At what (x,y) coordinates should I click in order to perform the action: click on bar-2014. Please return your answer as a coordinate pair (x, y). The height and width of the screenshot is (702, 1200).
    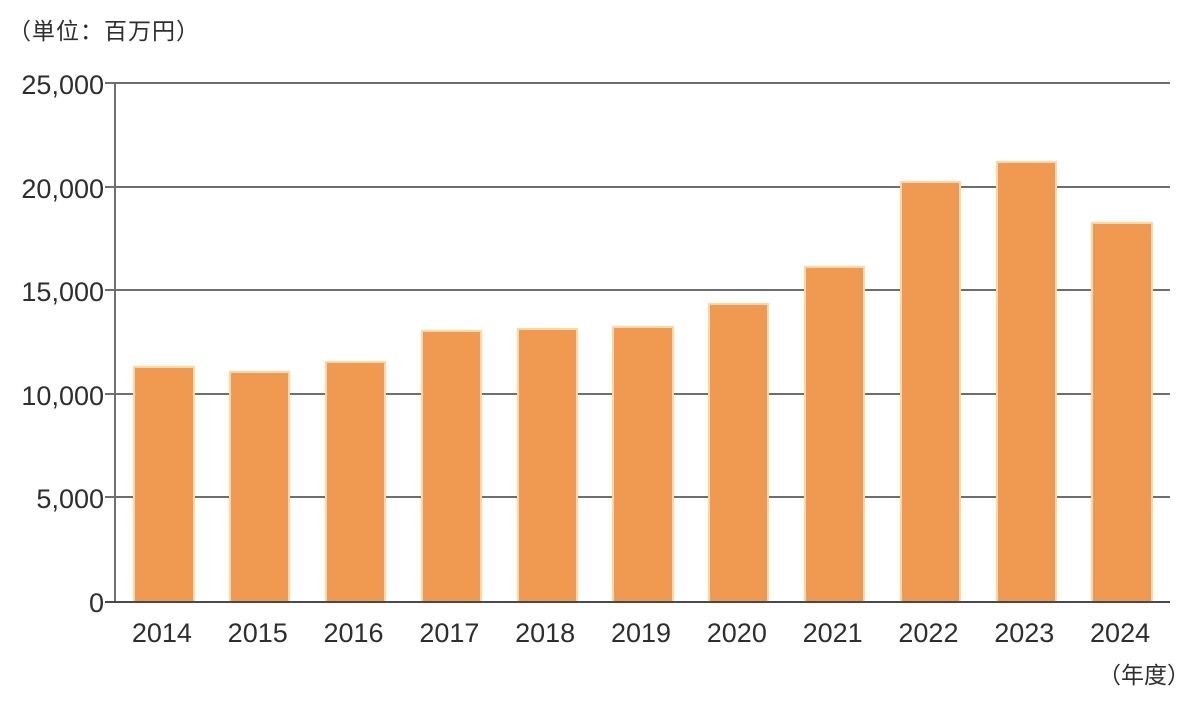
    Looking at the image, I should click on (164, 483).